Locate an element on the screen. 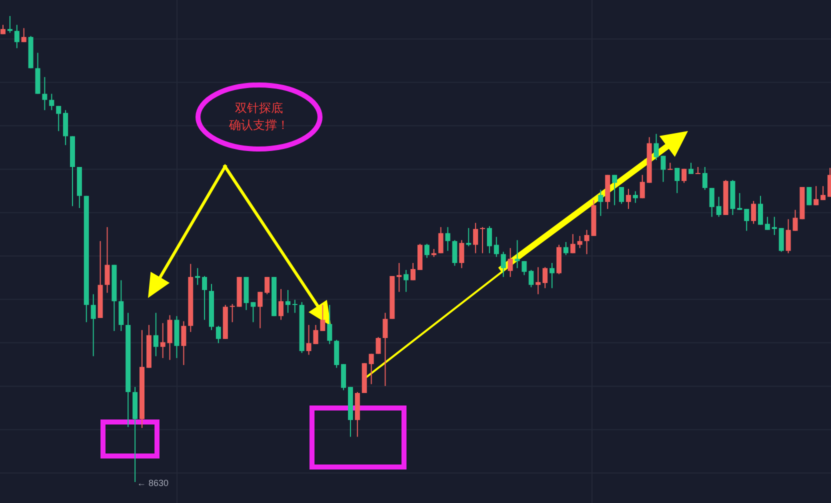 This screenshot has height=503, width=831. annotation: 双针探底确认支撑！ is located at coordinates (258, 116).